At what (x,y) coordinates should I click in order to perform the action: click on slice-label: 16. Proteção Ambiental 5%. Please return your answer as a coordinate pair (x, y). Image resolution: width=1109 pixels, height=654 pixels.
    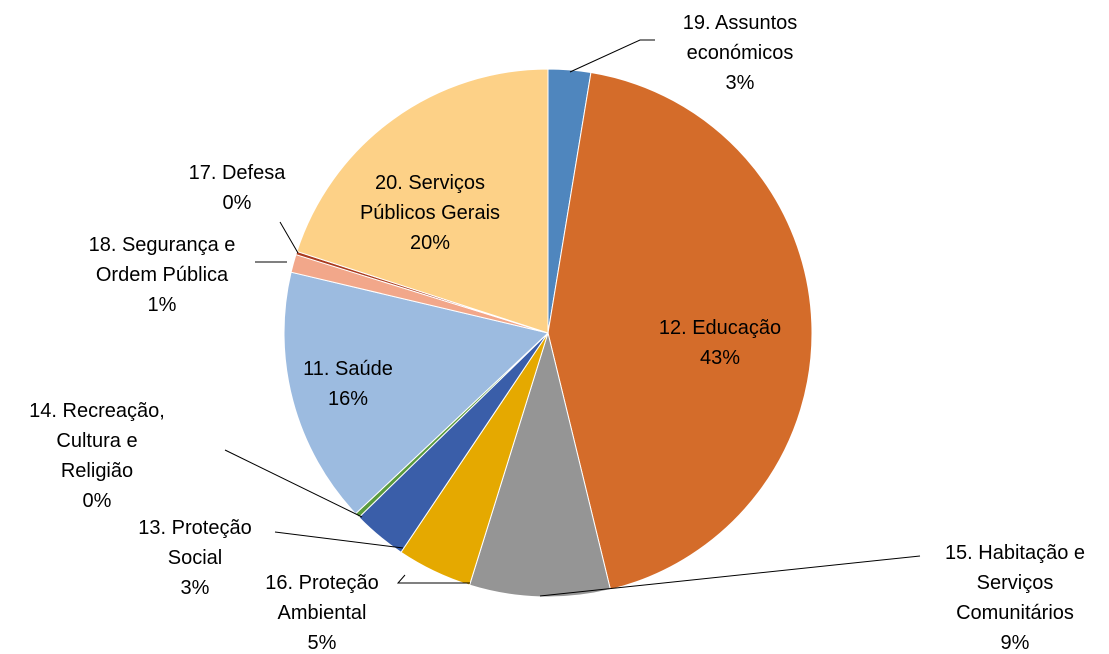
    Looking at the image, I should click on (322, 611).